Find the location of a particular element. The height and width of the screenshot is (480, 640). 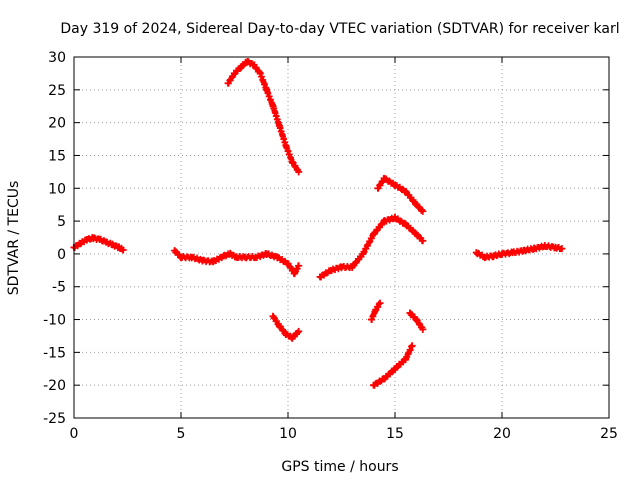

y-tick-label: 10 is located at coordinates (57, 189).